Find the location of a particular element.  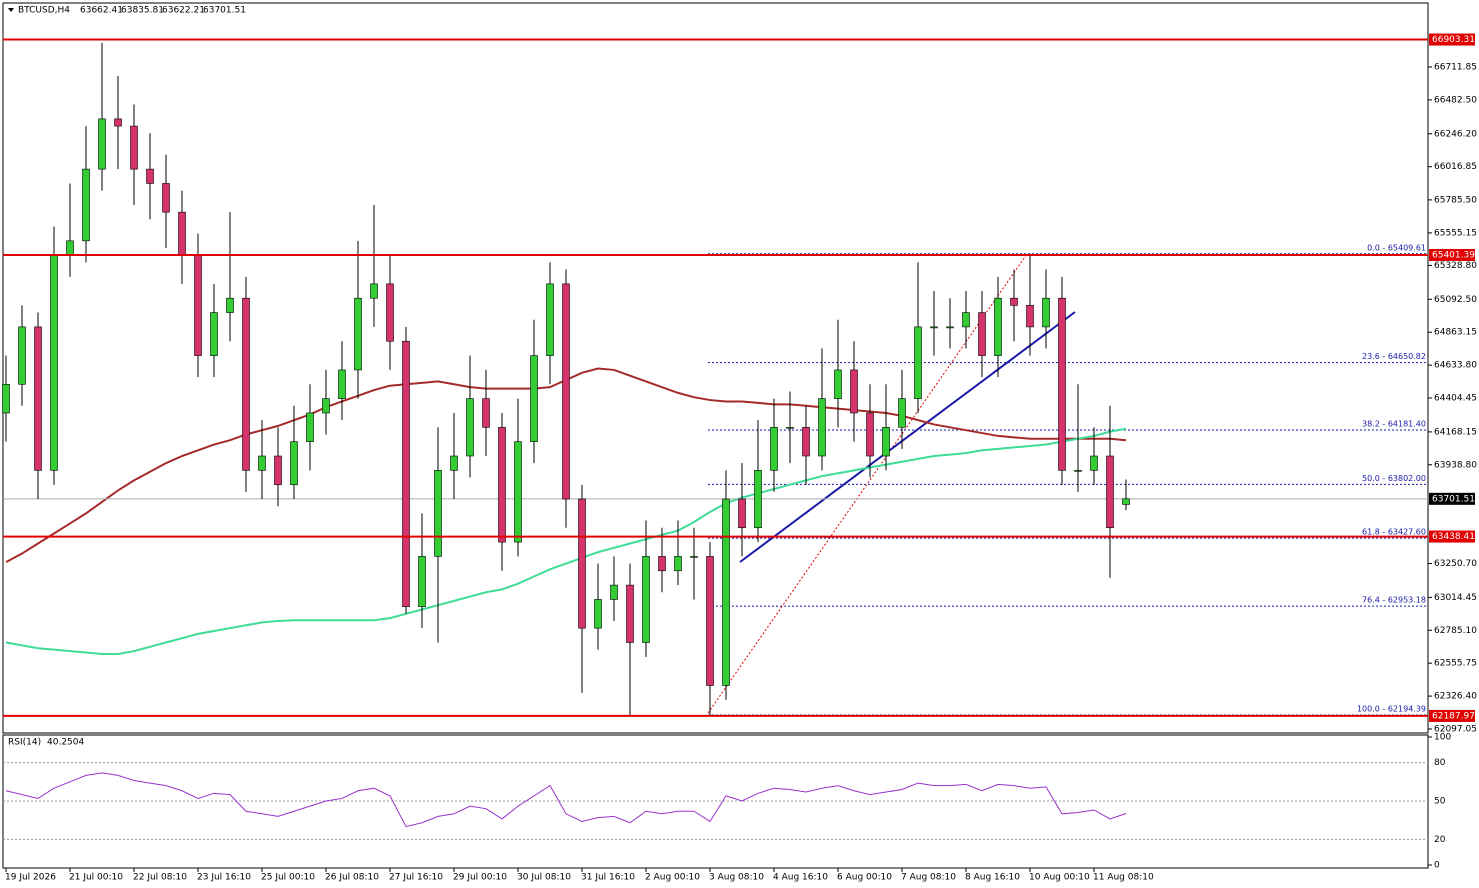

x-tick-label: 3 Aug 08:10 is located at coordinates (736, 878).